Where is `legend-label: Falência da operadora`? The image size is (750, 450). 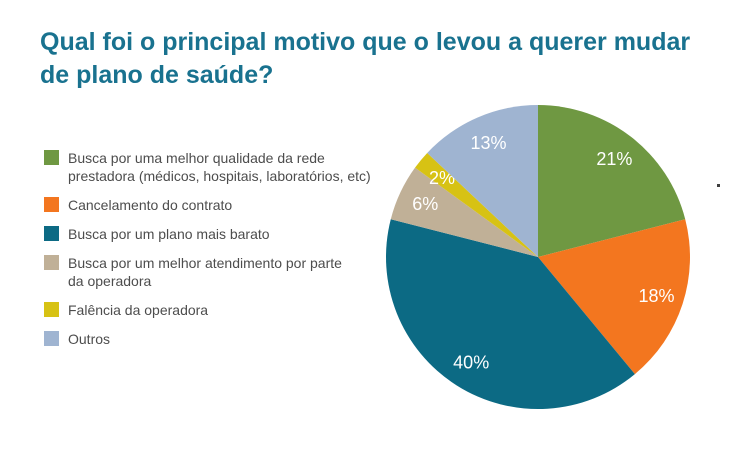
legend-label: Falência da operadora is located at coordinates (138, 310).